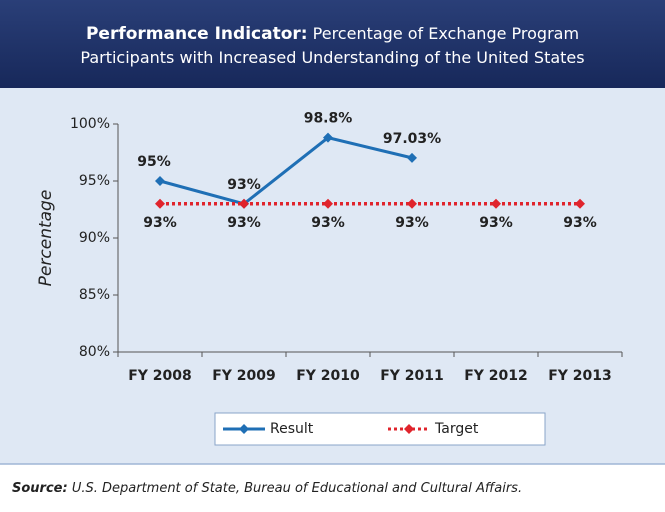 This screenshot has height=512, width=665. Describe the element at coordinates (244, 376) in the screenshot. I see `x-tick-label: FY 2009` at that location.